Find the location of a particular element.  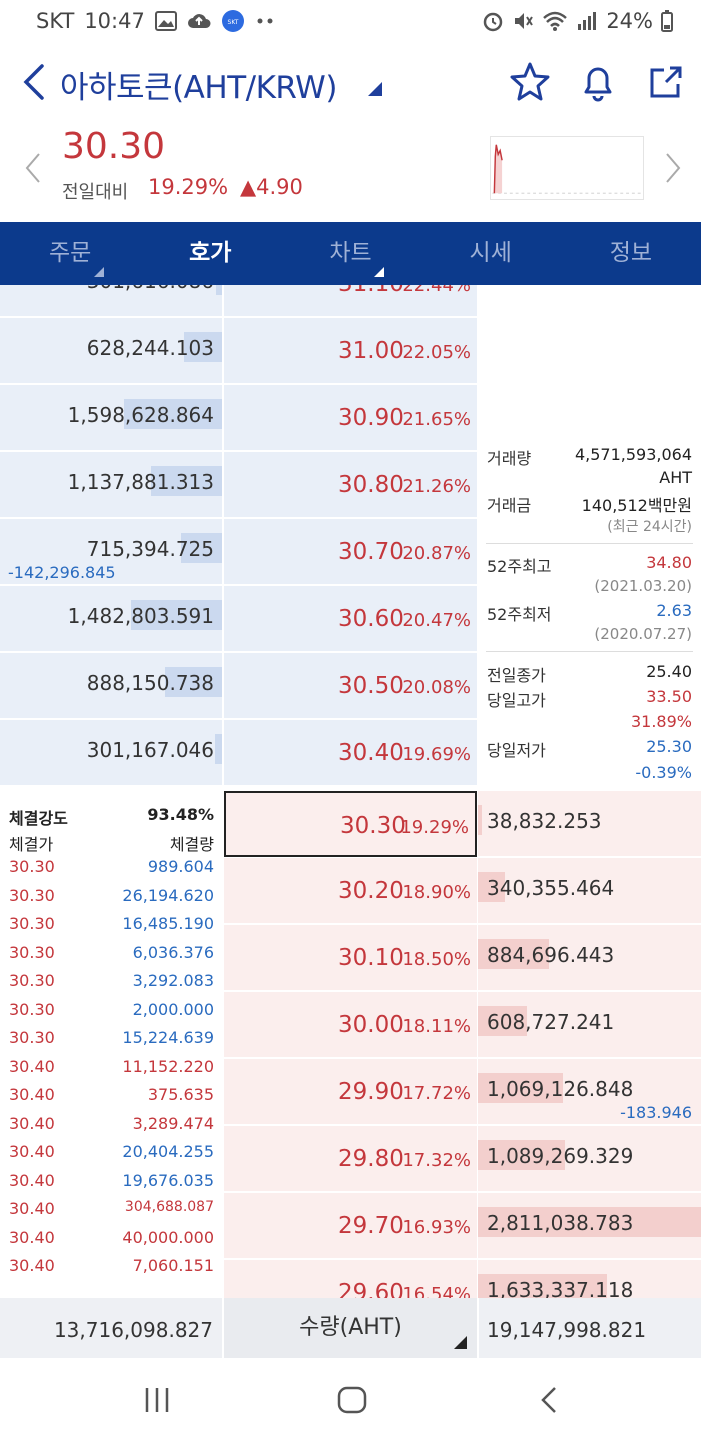

back-arrow-icon is located at coordinates (34, 82).